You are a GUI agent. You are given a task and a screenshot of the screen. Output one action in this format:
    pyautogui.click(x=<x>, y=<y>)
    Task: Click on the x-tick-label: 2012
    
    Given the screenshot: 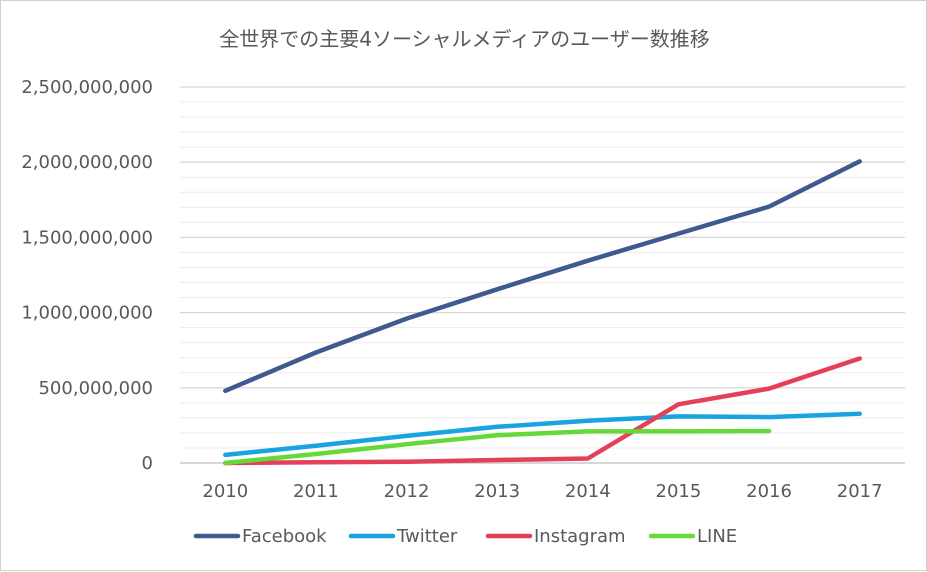 What is the action you would take?
    pyautogui.click(x=407, y=491)
    